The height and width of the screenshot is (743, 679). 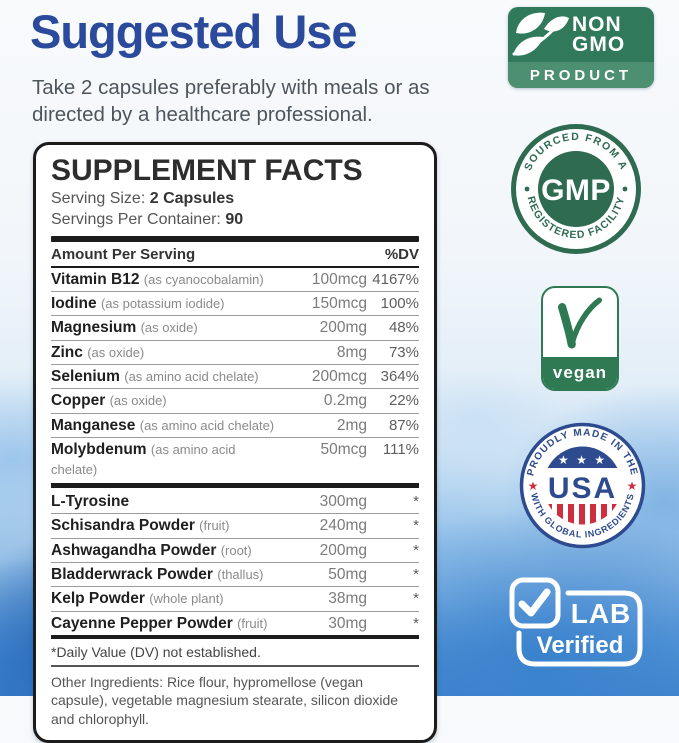 I want to click on ingredient-amount: 0.2mg, so click(x=345, y=401).